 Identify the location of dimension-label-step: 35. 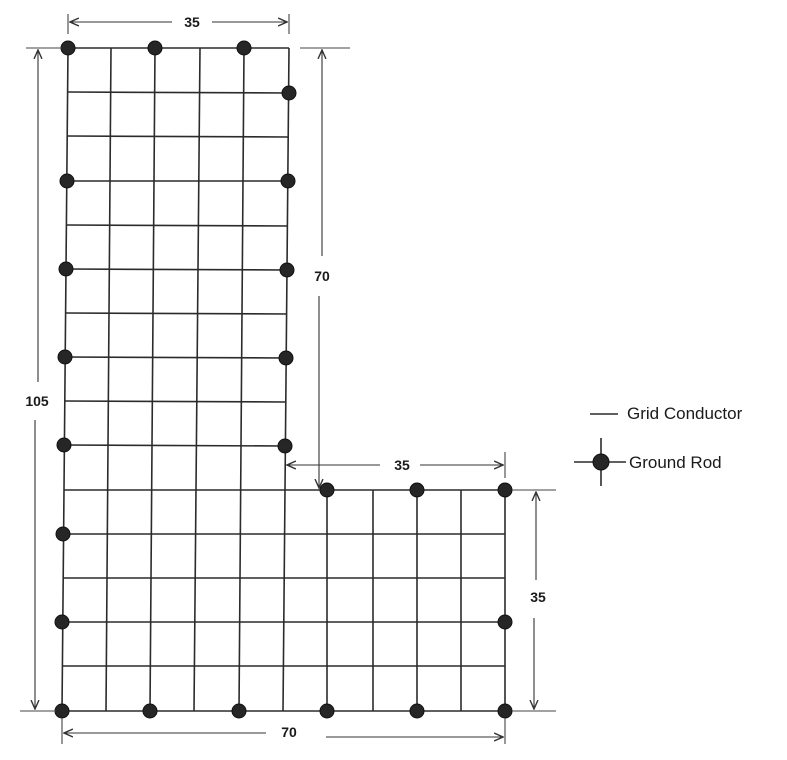
(402, 465).